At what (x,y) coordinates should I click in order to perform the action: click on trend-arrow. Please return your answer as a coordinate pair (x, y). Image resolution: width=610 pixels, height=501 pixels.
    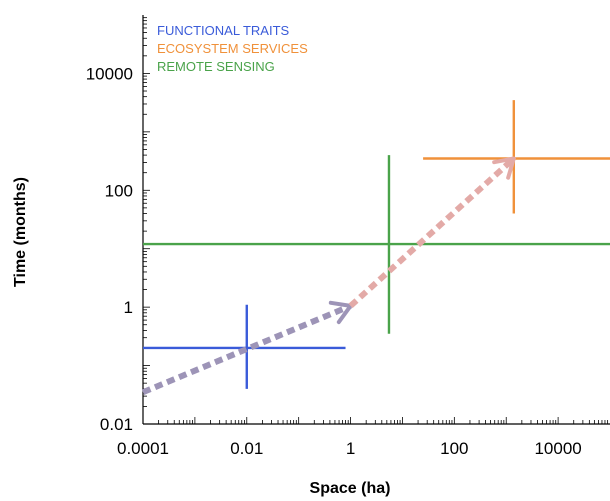
    Looking at the image, I should click on (432, 232).